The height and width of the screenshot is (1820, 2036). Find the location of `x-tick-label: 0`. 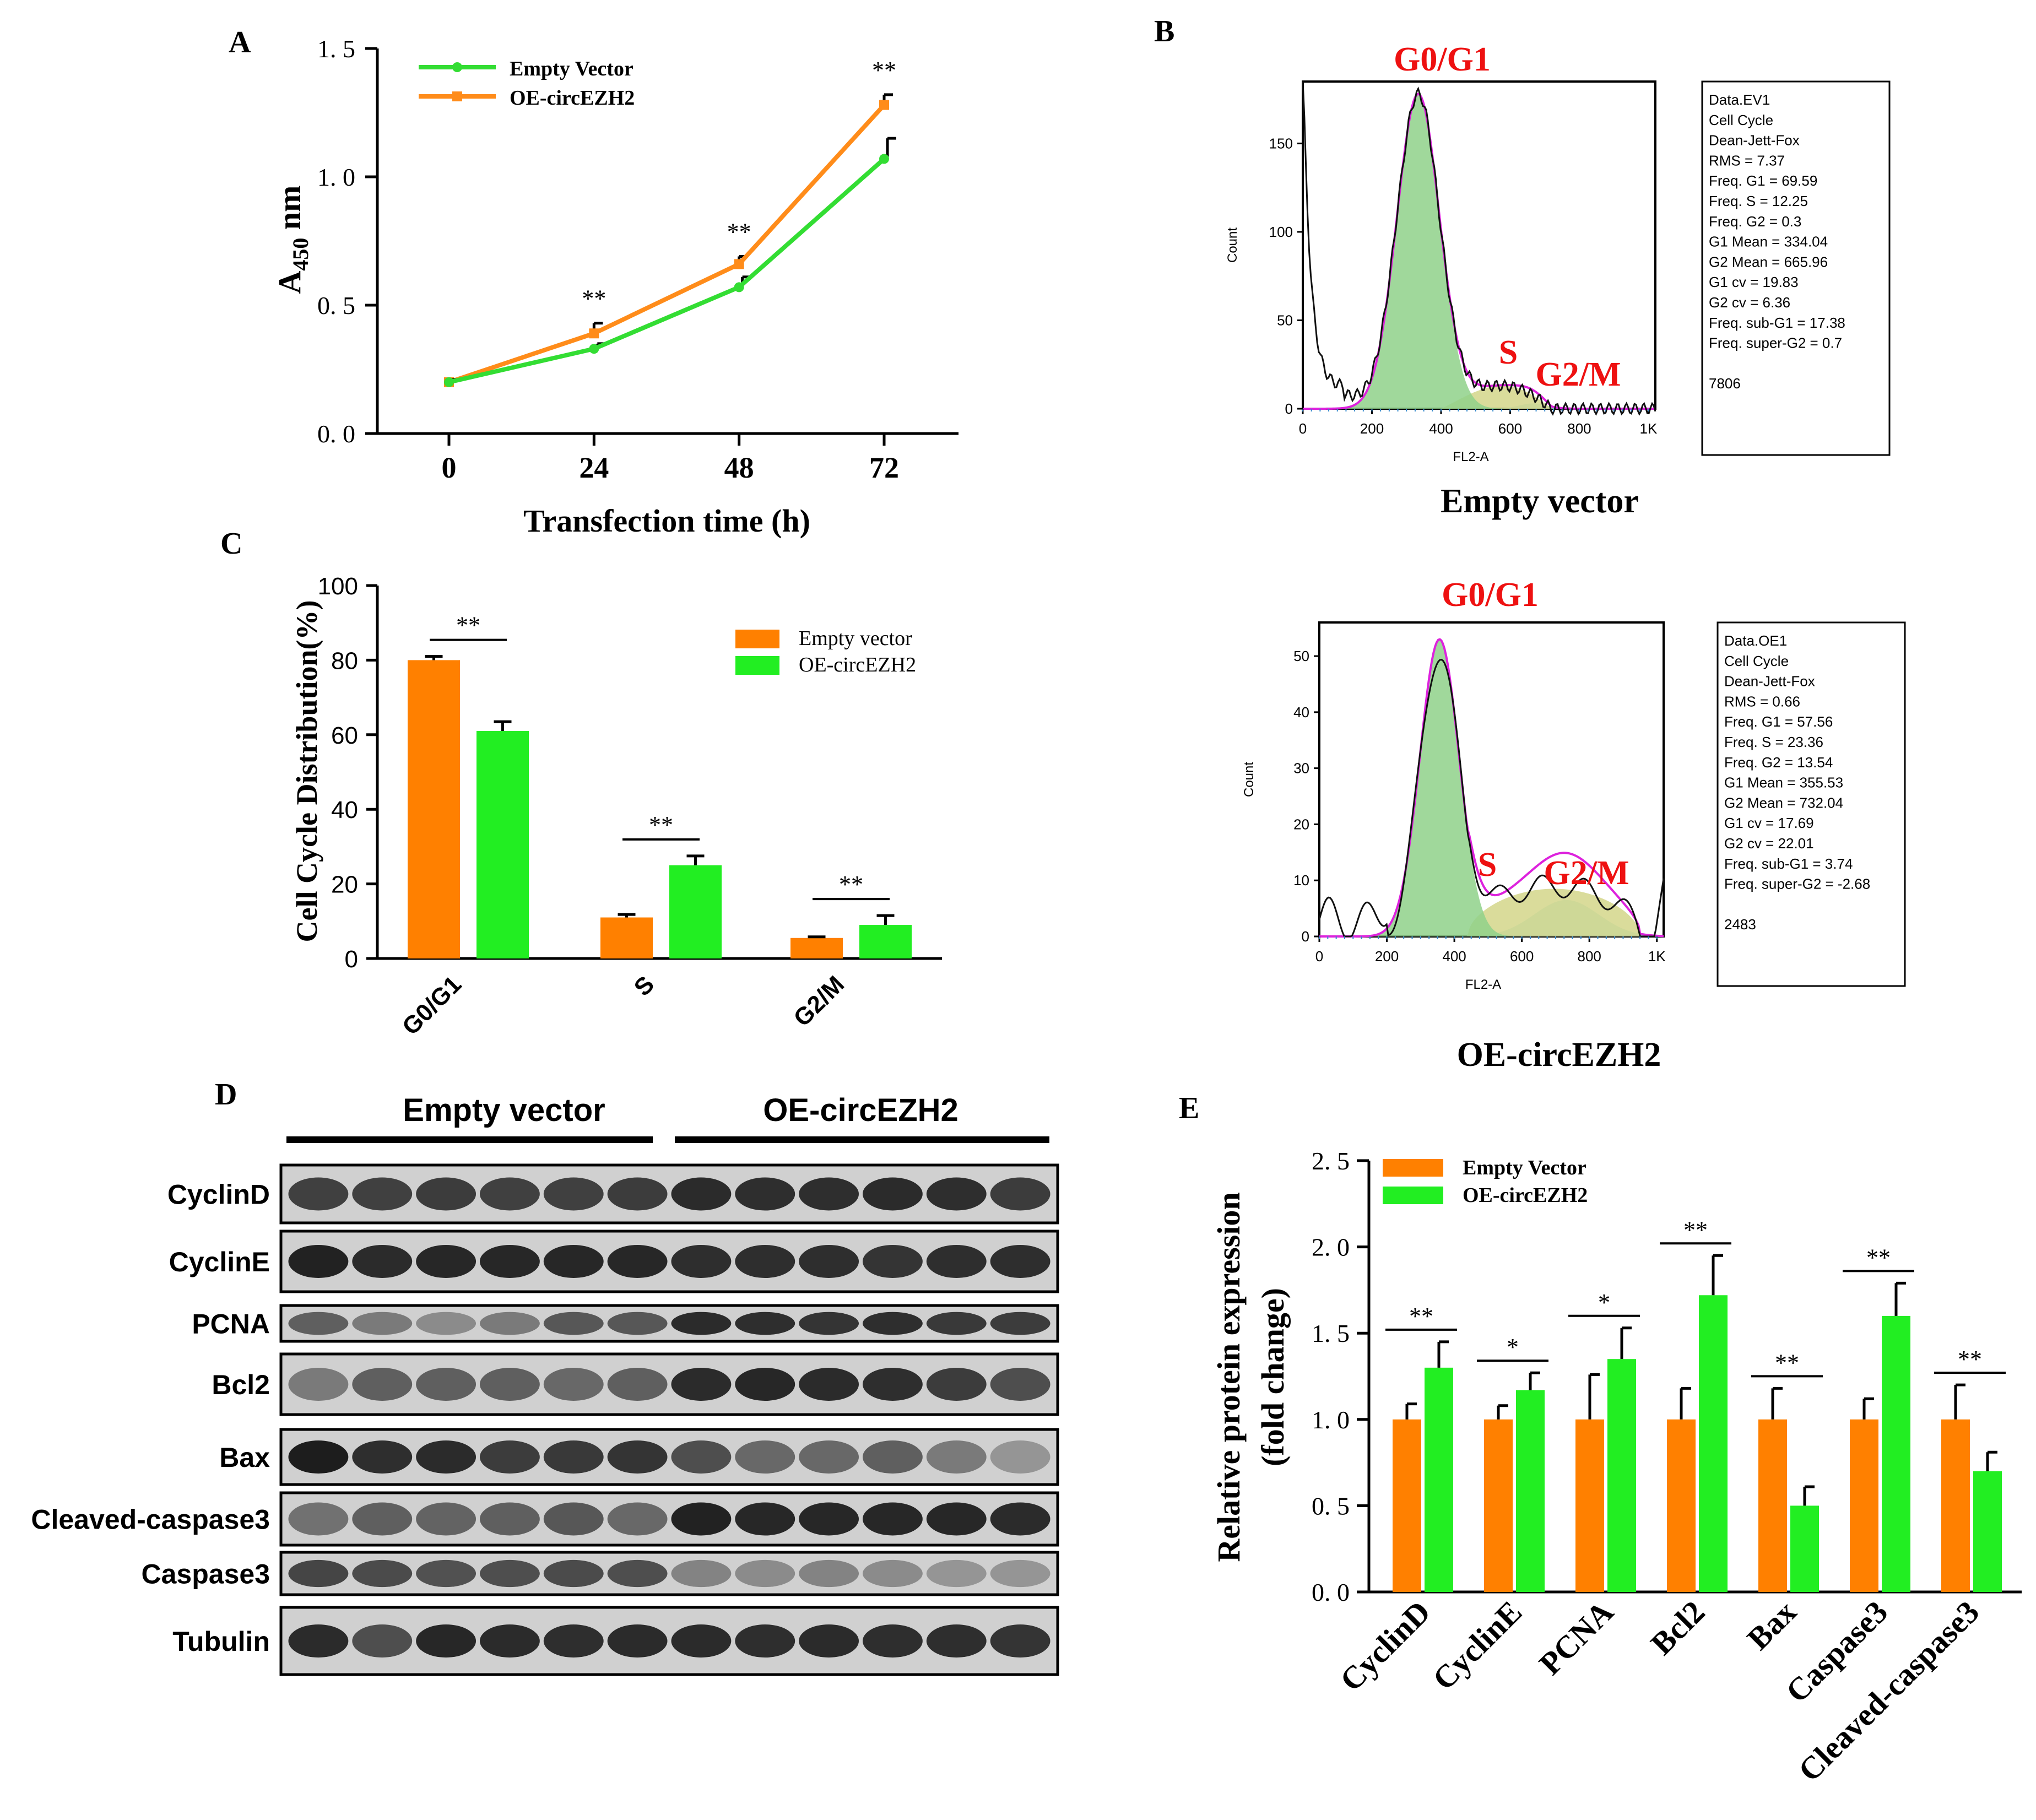

x-tick-label: 0 is located at coordinates (449, 467).